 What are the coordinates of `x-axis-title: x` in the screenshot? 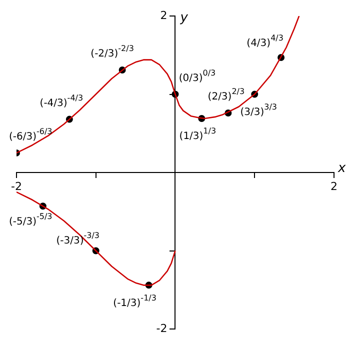 It's located at (341, 168).